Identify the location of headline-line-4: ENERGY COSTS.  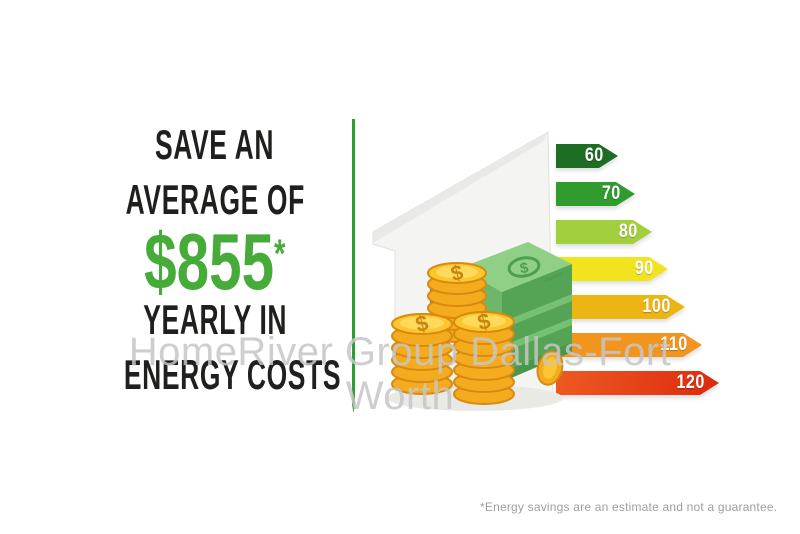
(232, 374).